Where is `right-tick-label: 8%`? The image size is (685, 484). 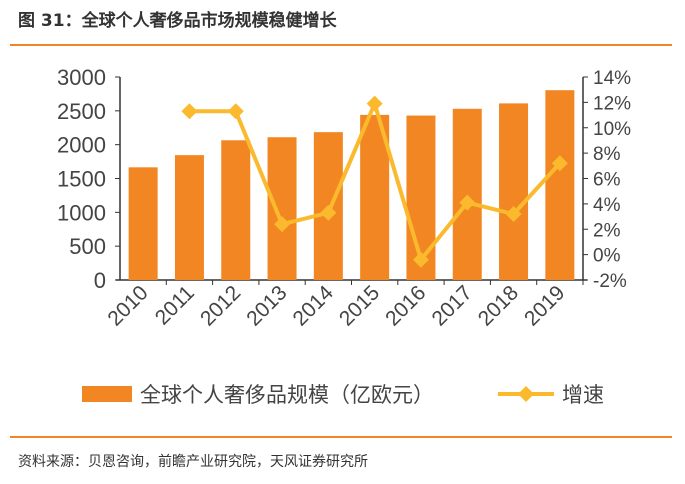
right-tick-label: 8% is located at coordinates (607, 154).